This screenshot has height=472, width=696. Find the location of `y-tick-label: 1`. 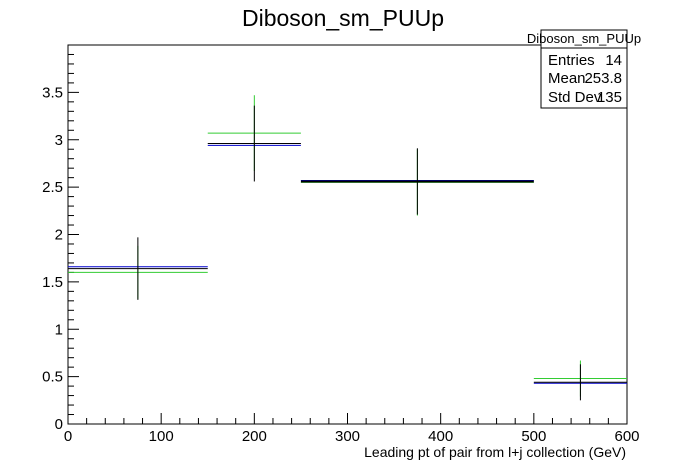

y-tick-label: 1 is located at coordinates (59, 329).